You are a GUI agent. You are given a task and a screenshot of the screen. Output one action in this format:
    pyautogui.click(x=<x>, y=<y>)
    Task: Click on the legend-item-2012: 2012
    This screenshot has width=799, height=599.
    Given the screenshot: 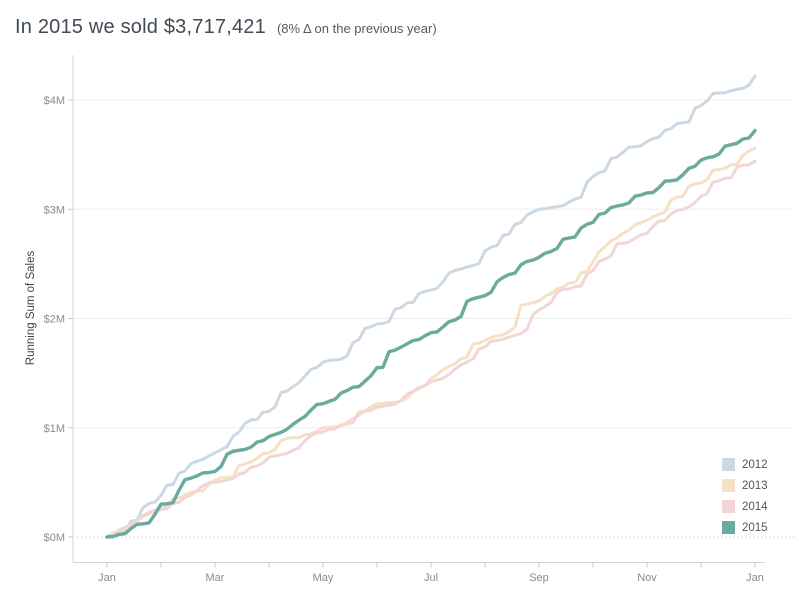 What is the action you would take?
    pyautogui.click(x=745, y=464)
    